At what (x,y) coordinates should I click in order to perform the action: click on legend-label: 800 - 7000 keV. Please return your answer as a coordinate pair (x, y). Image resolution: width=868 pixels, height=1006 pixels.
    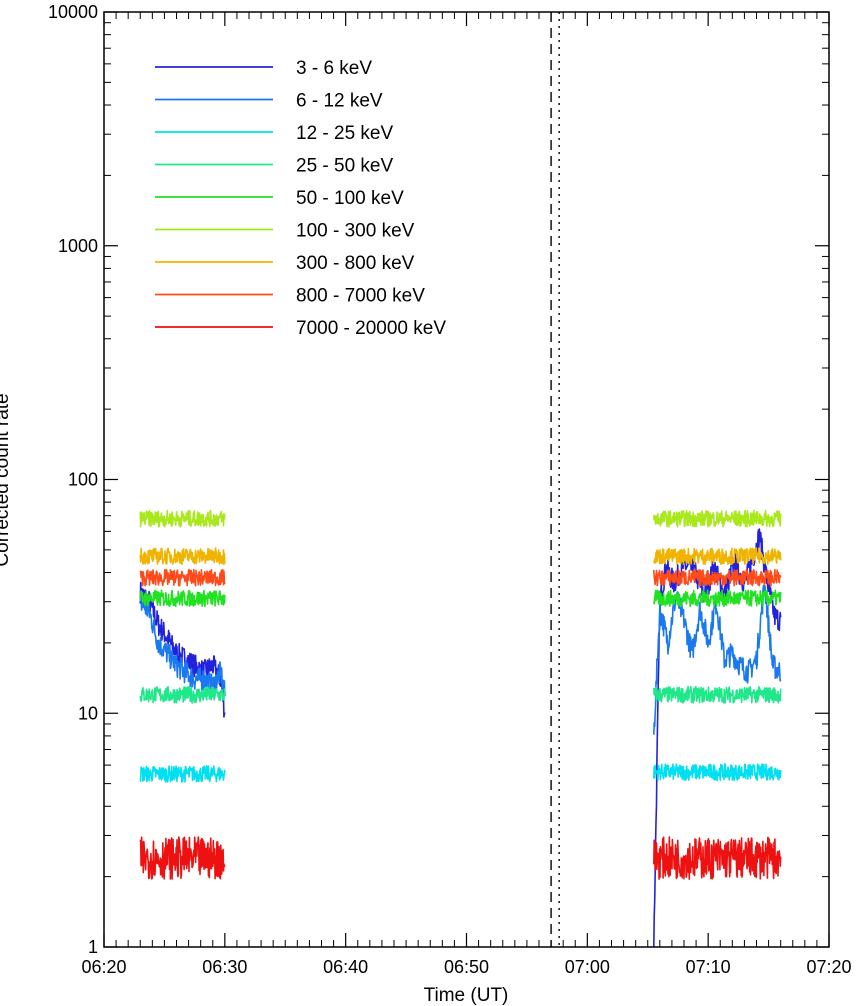
    Looking at the image, I should click on (360, 296).